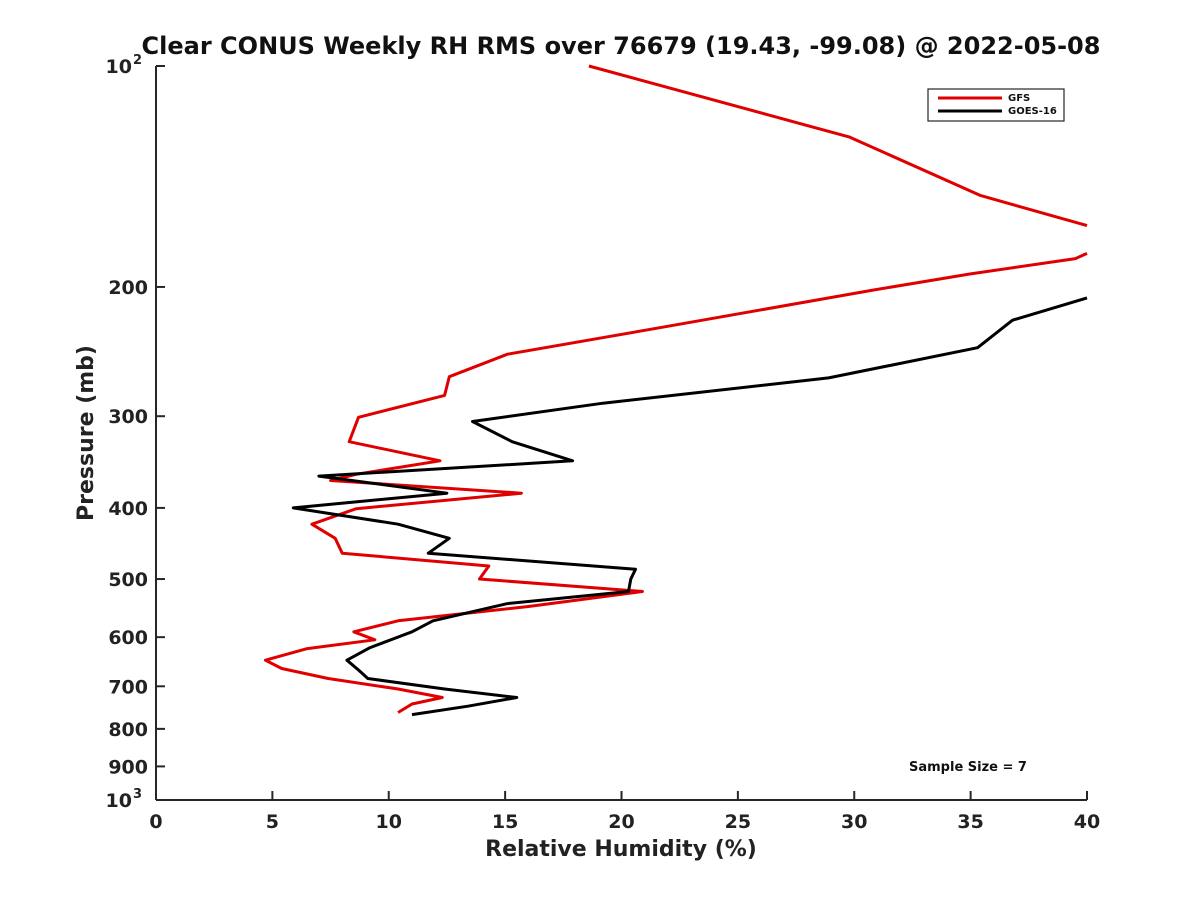  What do you see at coordinates (1032, 111) in the screenshot?
I see `legend-label-goes16: GOES-16` at bounding box center [1032, 111].